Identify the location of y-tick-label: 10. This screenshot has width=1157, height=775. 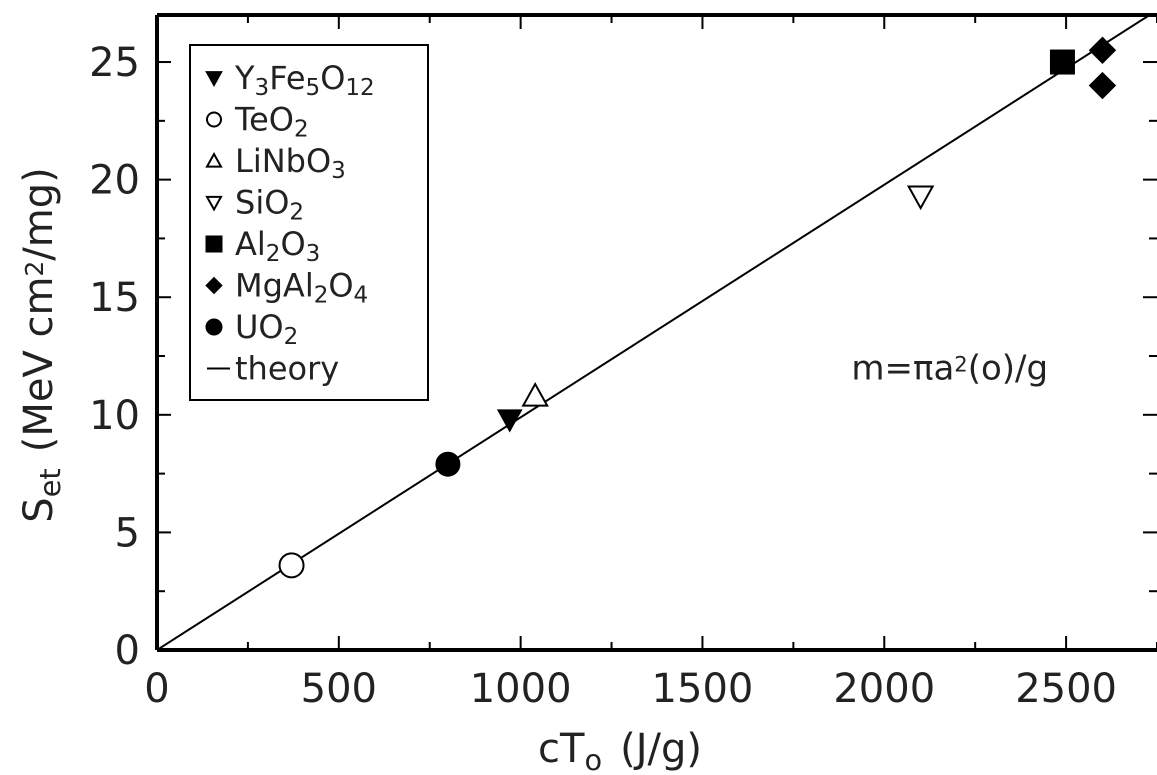
(114, 416).